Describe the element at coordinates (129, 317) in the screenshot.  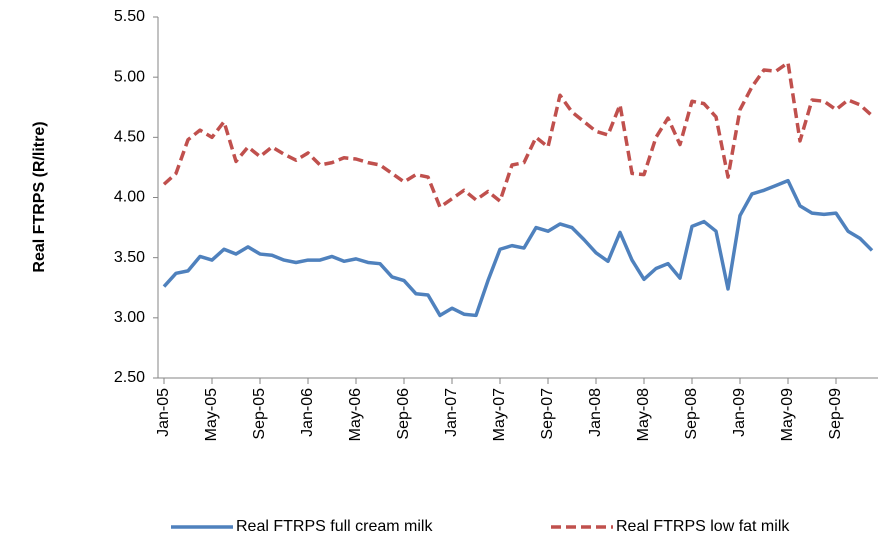
I see `y-tick-label: 3.00` at that location.